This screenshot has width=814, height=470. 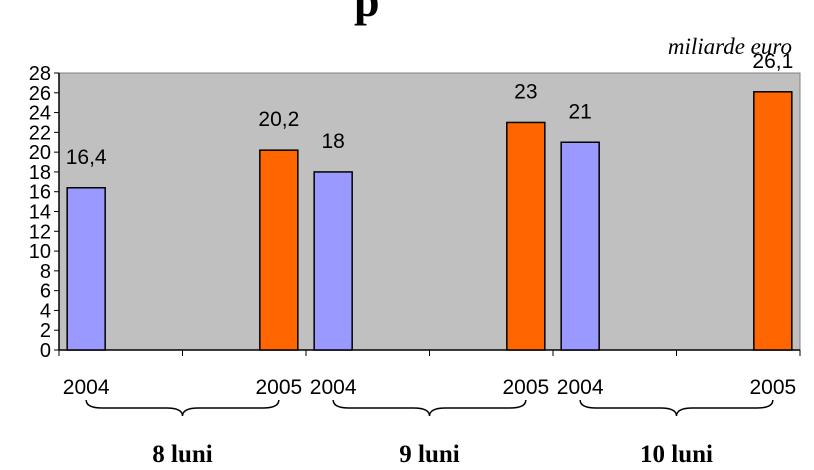 What do you see at coordinates (525, 91) in the screenshot?
I see `data-label: 23` at bounding box center [525, 91].